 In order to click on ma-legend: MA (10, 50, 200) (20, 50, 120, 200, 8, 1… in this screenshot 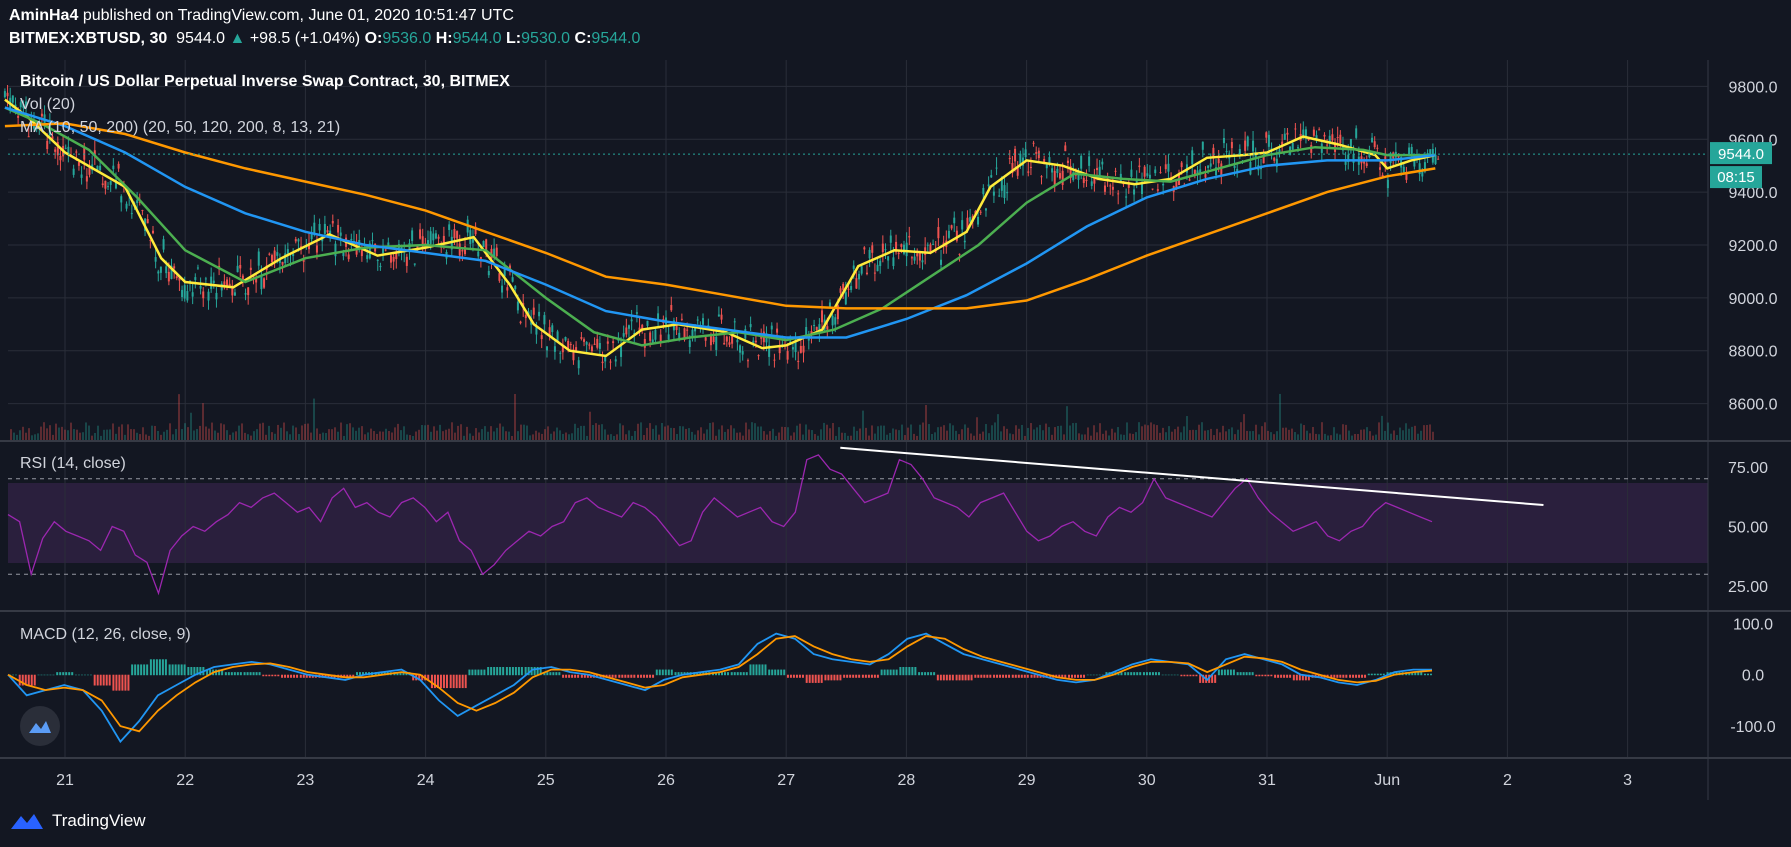, I will do `click(180, 127)`.